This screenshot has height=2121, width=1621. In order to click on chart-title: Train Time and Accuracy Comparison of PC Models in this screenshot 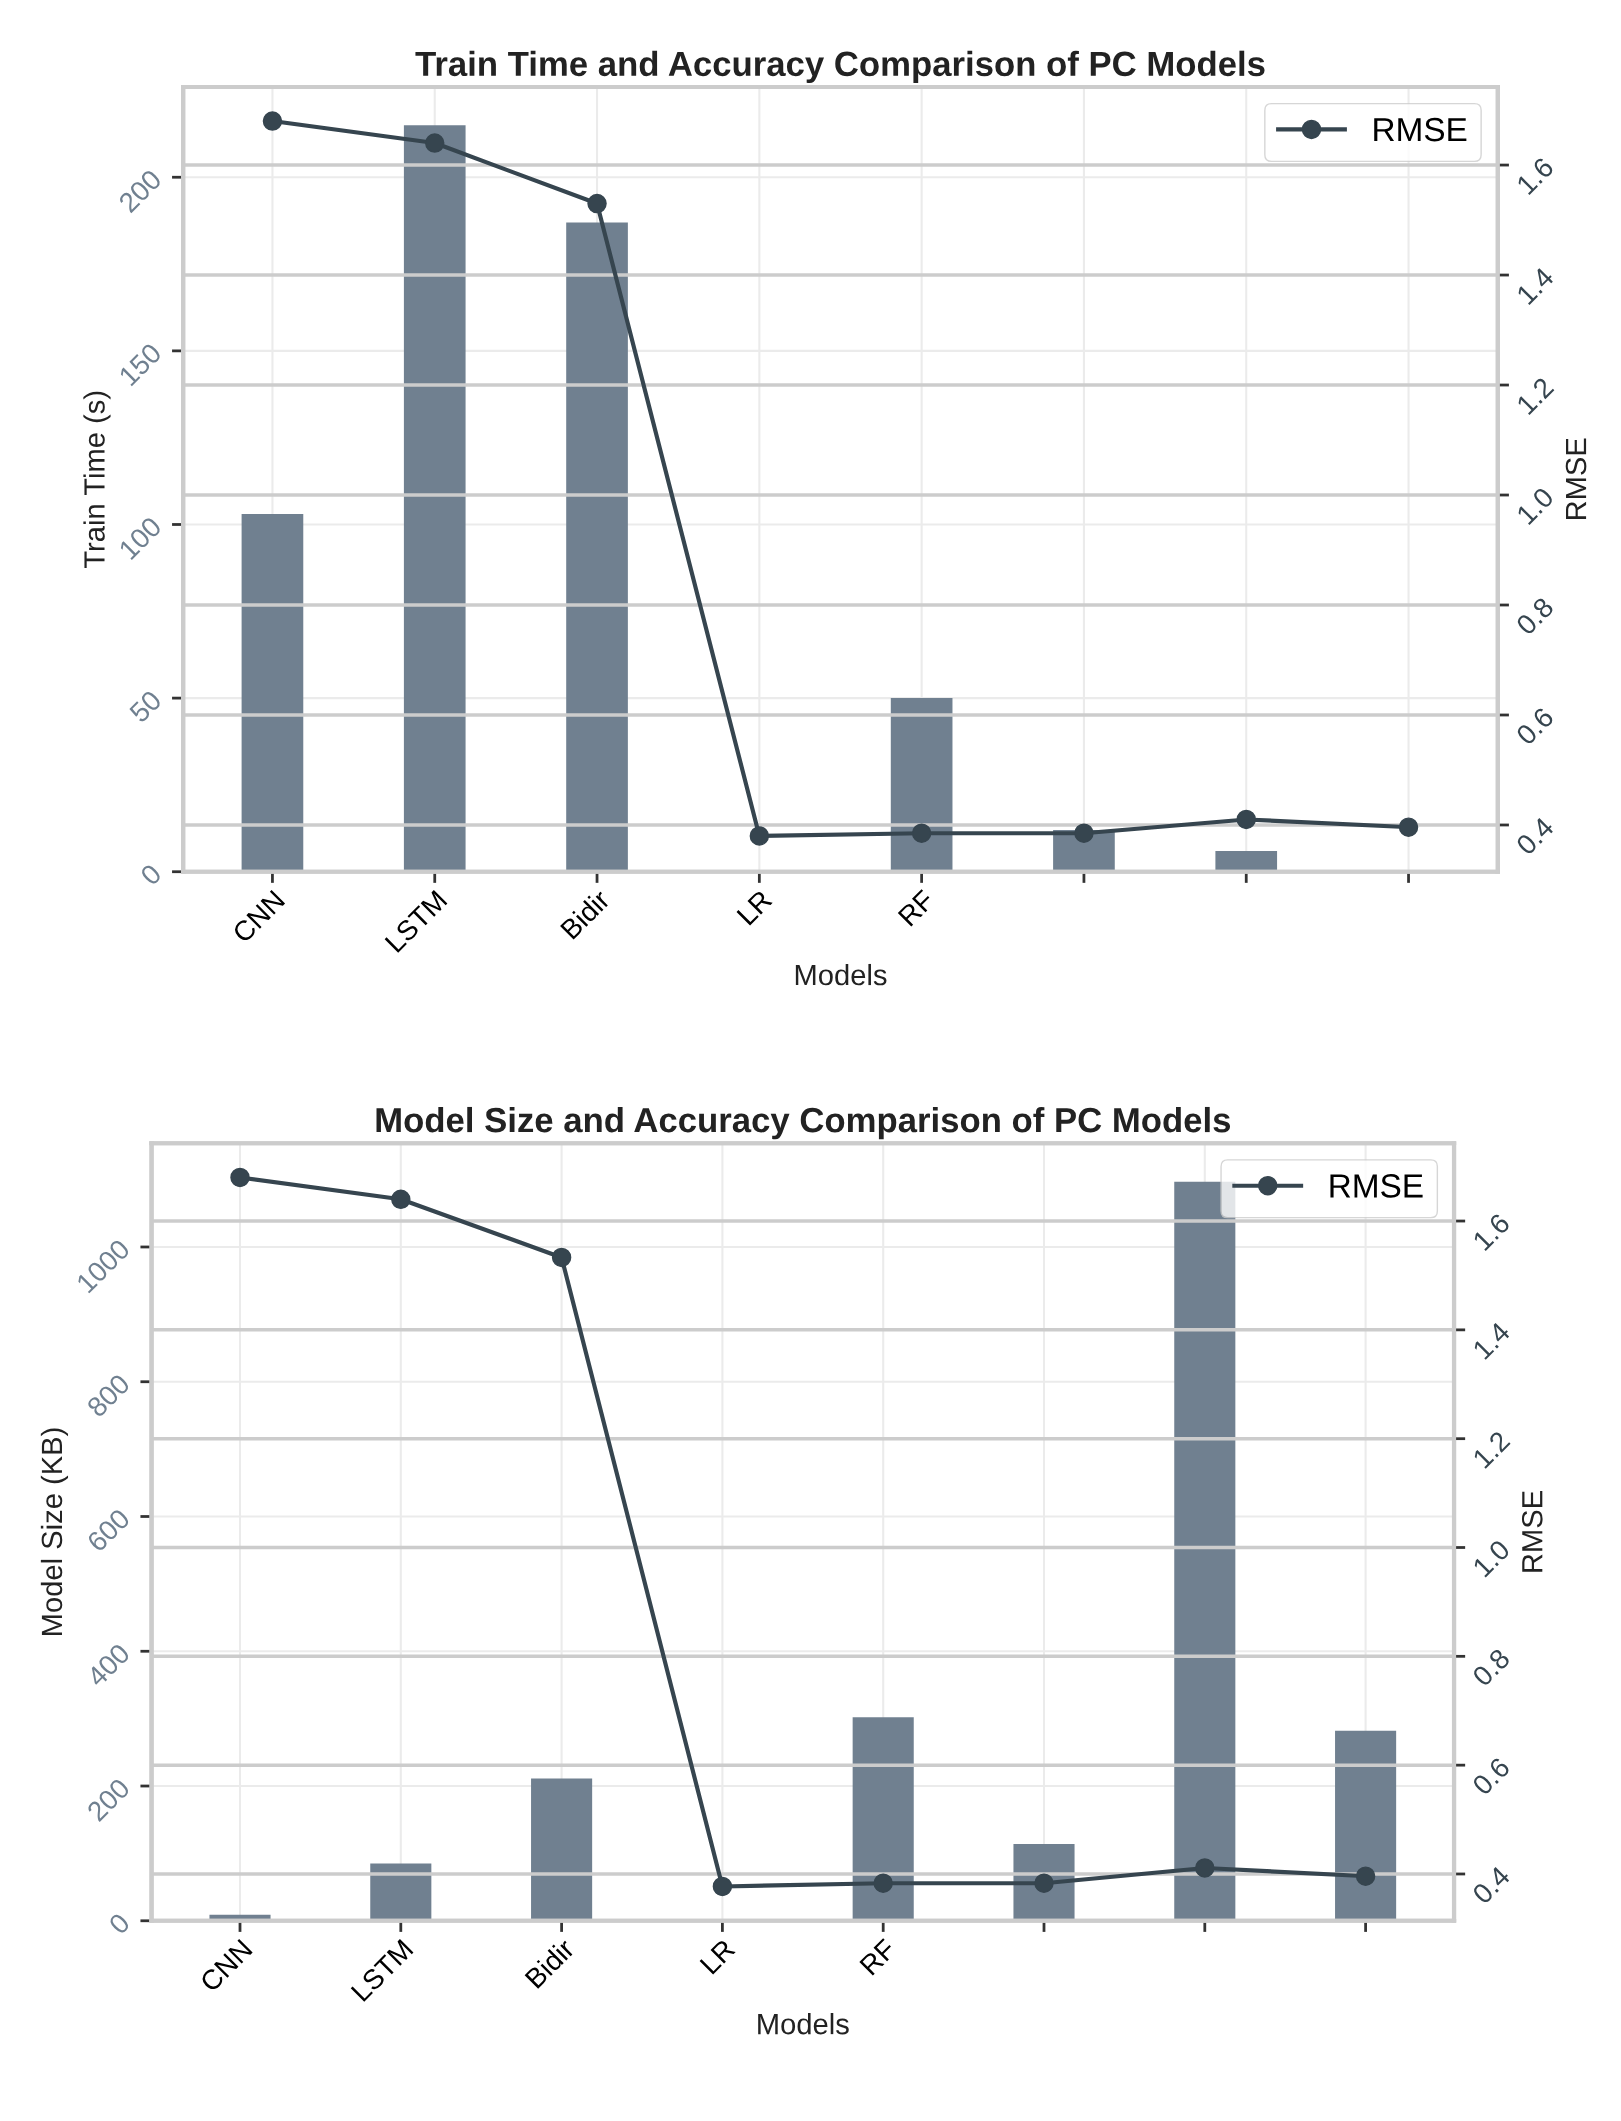, I will do `click(840, 67)`.